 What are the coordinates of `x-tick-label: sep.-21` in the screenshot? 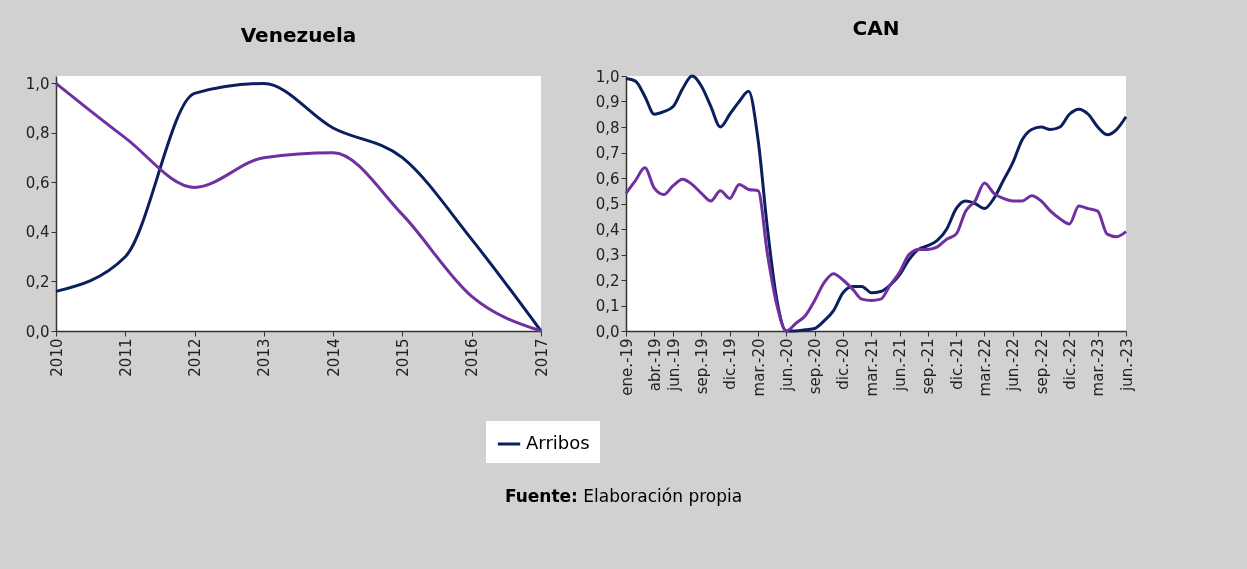 It's located at (928, 366).